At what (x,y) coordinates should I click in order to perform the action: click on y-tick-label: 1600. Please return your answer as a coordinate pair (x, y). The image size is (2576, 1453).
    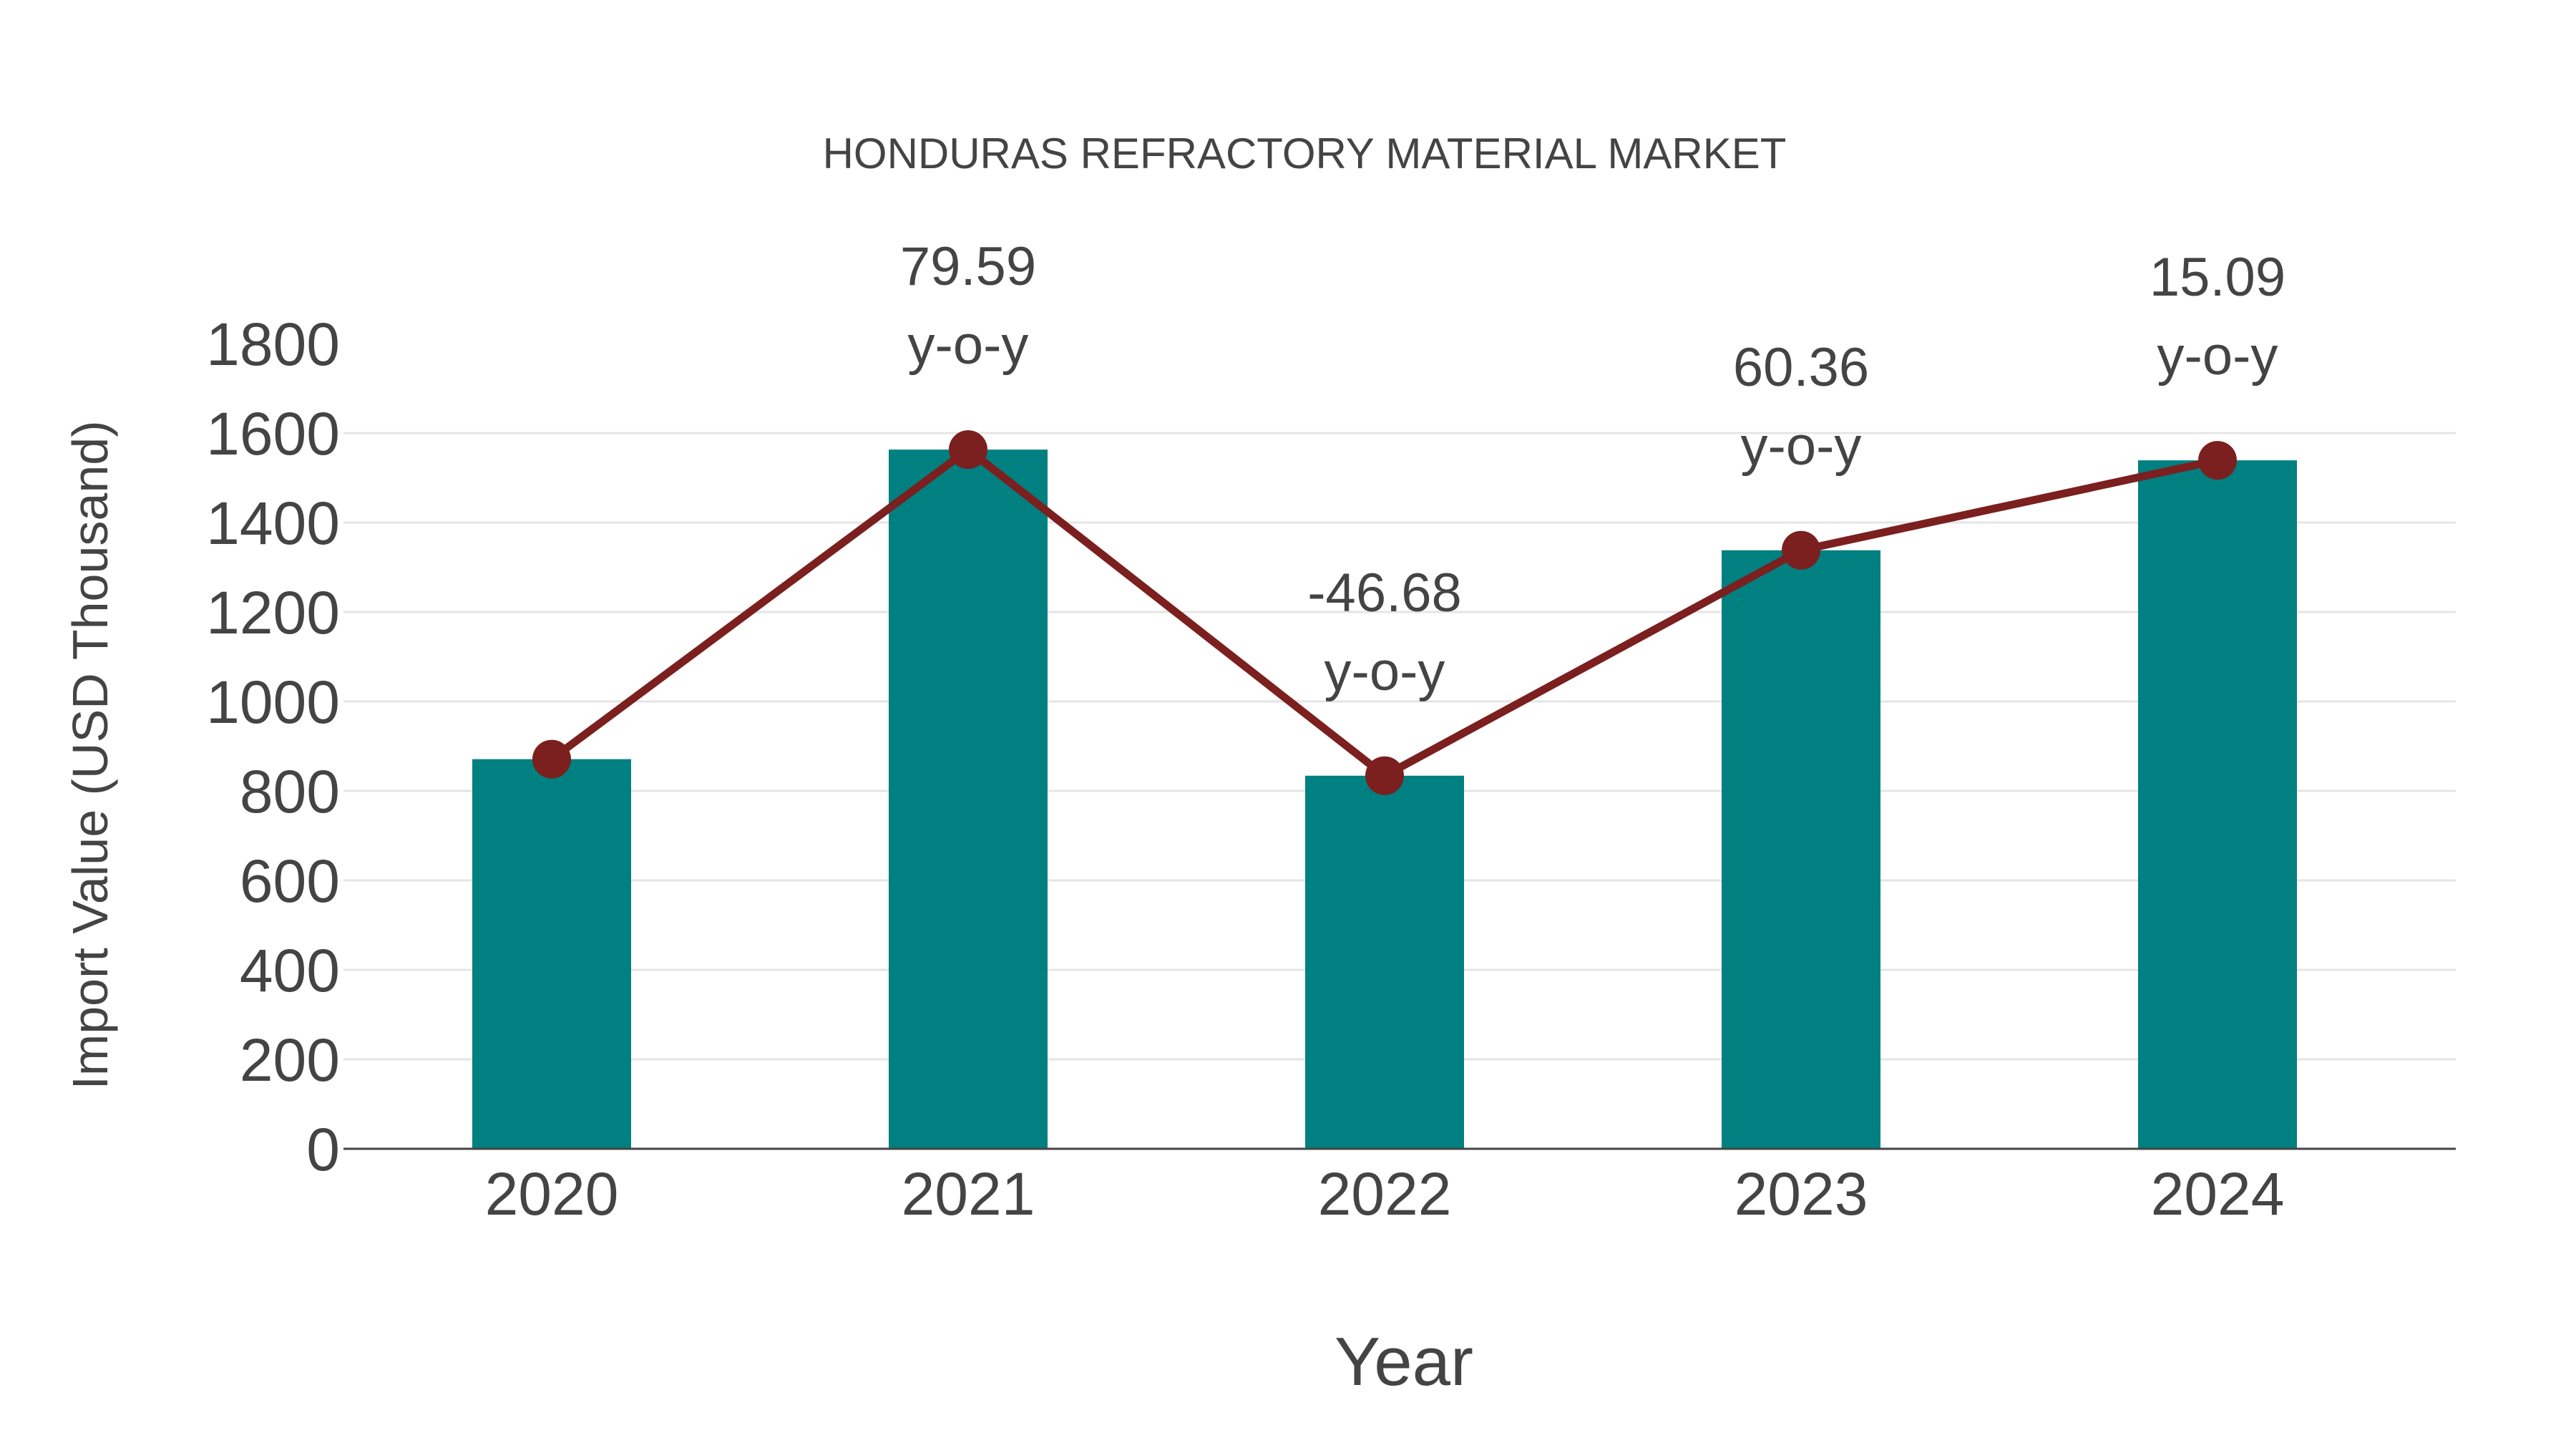
    Looking at the image, I should click on (273, 433).